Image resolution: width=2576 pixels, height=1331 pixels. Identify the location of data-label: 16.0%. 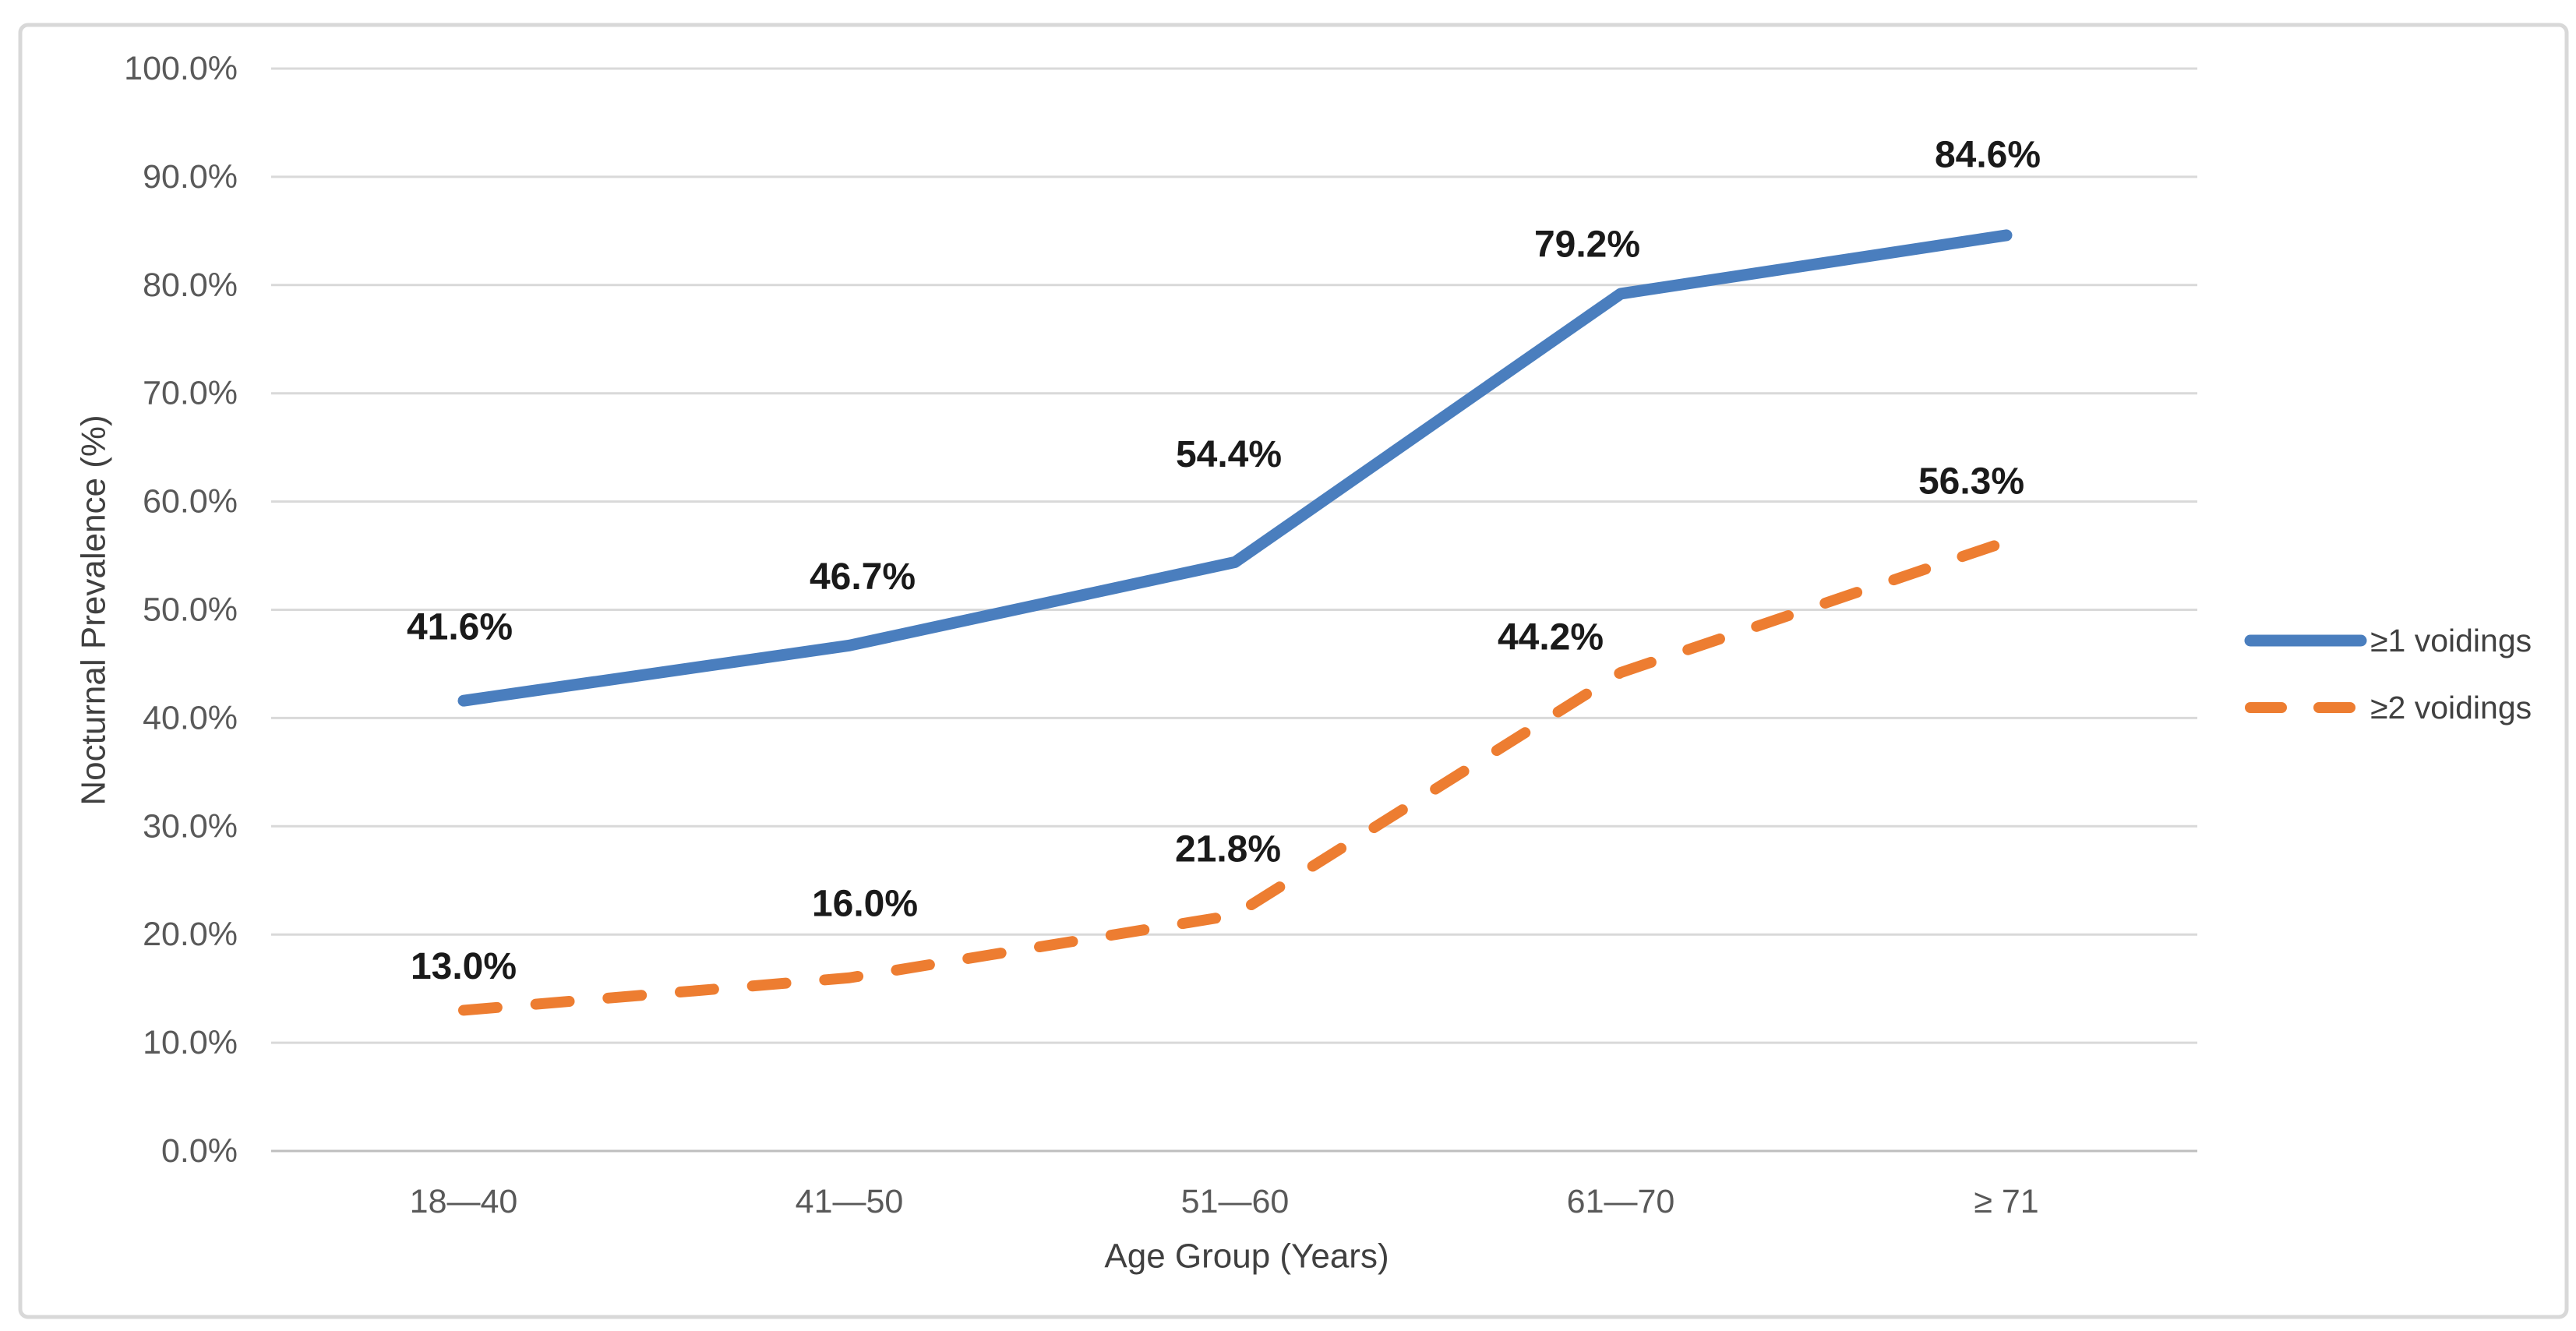
(865, 903).